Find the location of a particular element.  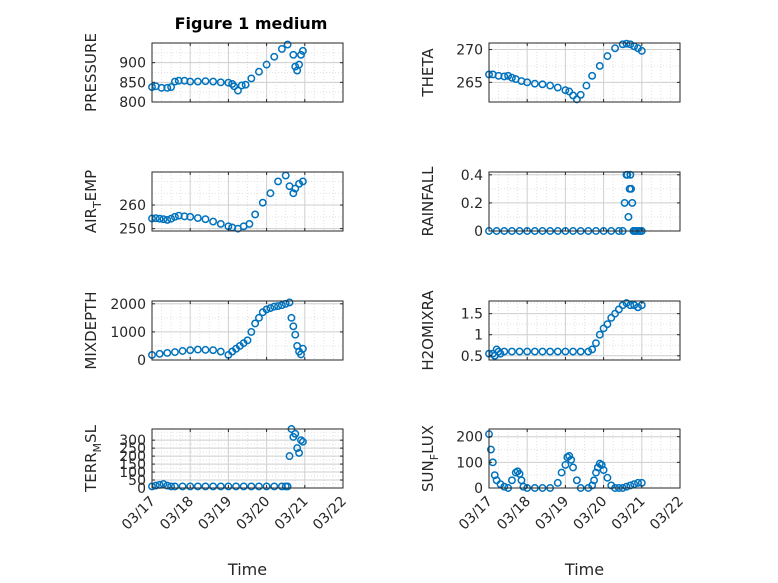

subplot-theta: 265 270 THETA is located at coordinates (550, 71).